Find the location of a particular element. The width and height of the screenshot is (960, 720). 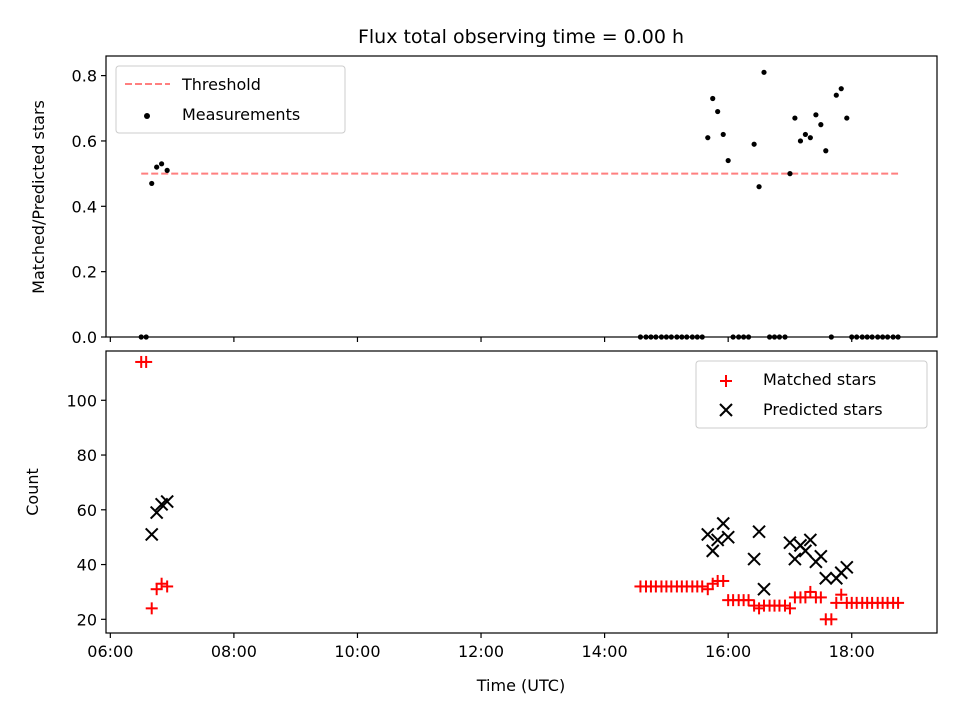

top-y-axis-label: Matched/Predicted stars is located at coordinates (38, 197).